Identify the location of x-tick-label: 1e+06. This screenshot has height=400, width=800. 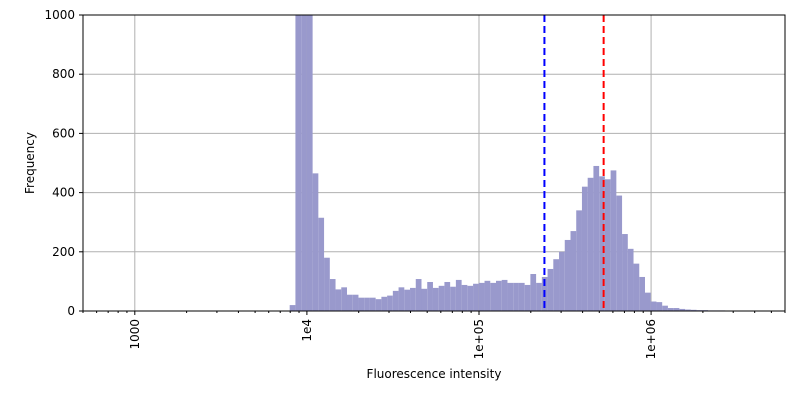
(651, 339).